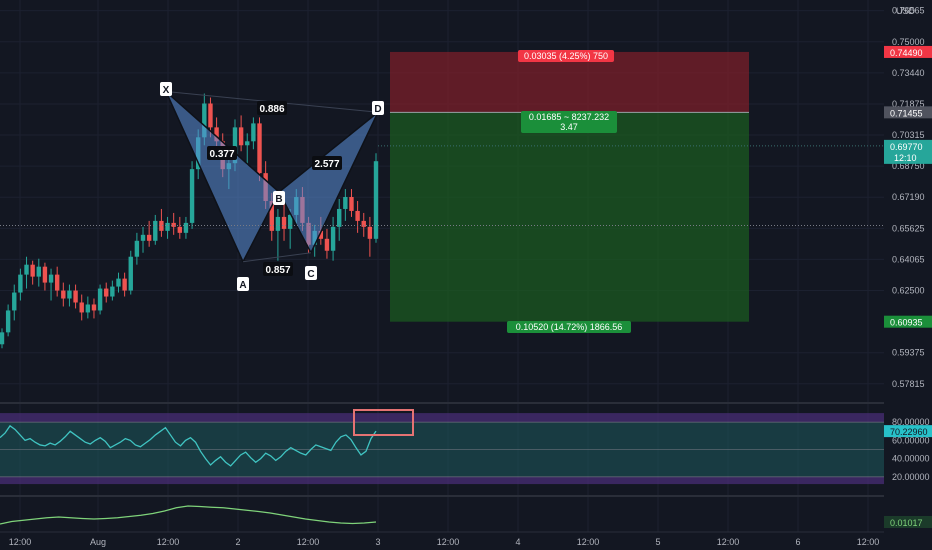  I want to click on currency-label: USD, so click(906, 11).